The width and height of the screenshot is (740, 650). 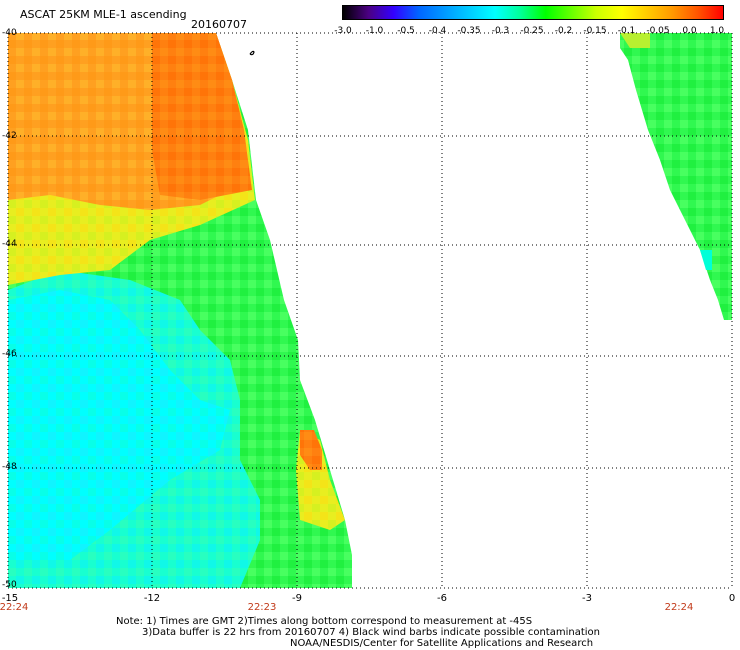 What do you see at coordinates (9, 585) in the screenshot?
I see `lat-label: -50` at bounding box center [9, 585].